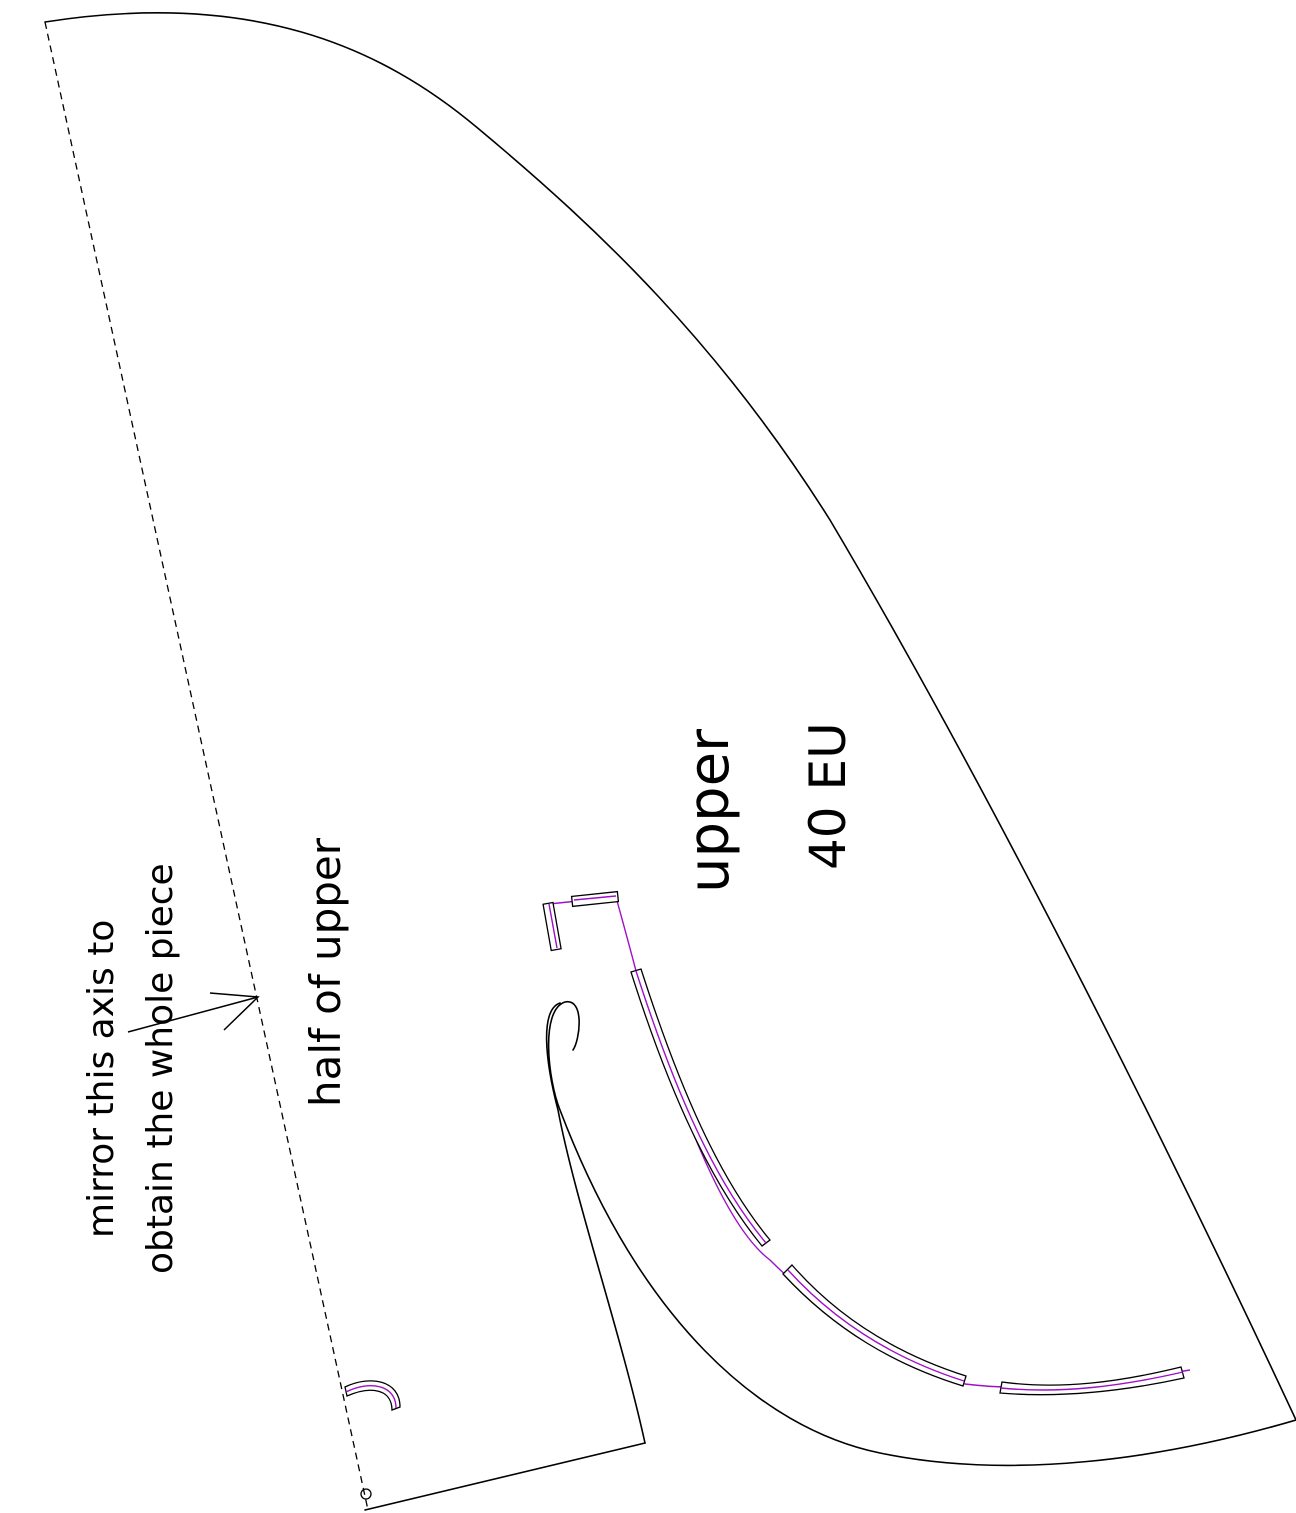 The height and width of the screenshot is (1513, 1296). Describe the element at coordinates (193, 1012) in the screenshot. I see `mirror-arrow` at that location.